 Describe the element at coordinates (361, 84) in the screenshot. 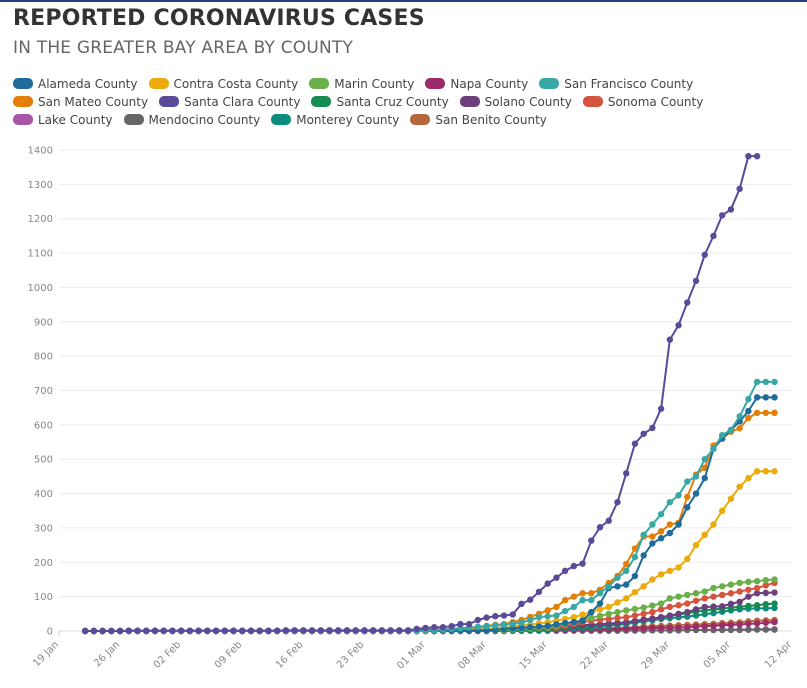

I see `legend-item: Marin County` at that location.